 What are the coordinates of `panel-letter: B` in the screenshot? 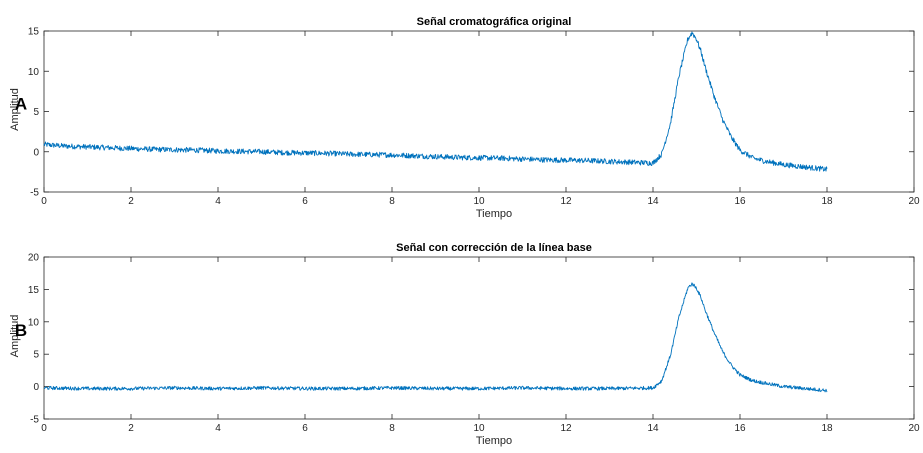 It's located at (21, 330).